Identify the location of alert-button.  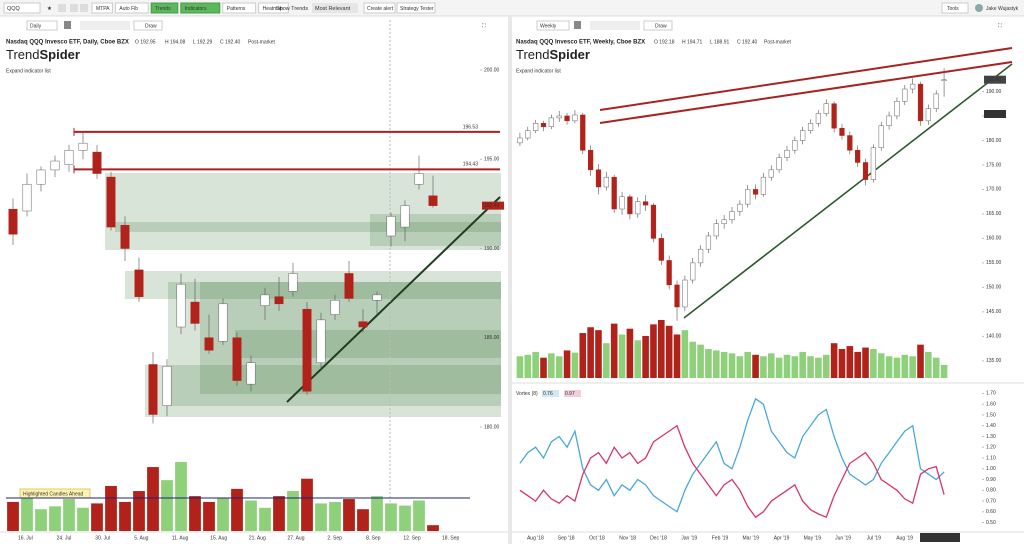
(379, 8).